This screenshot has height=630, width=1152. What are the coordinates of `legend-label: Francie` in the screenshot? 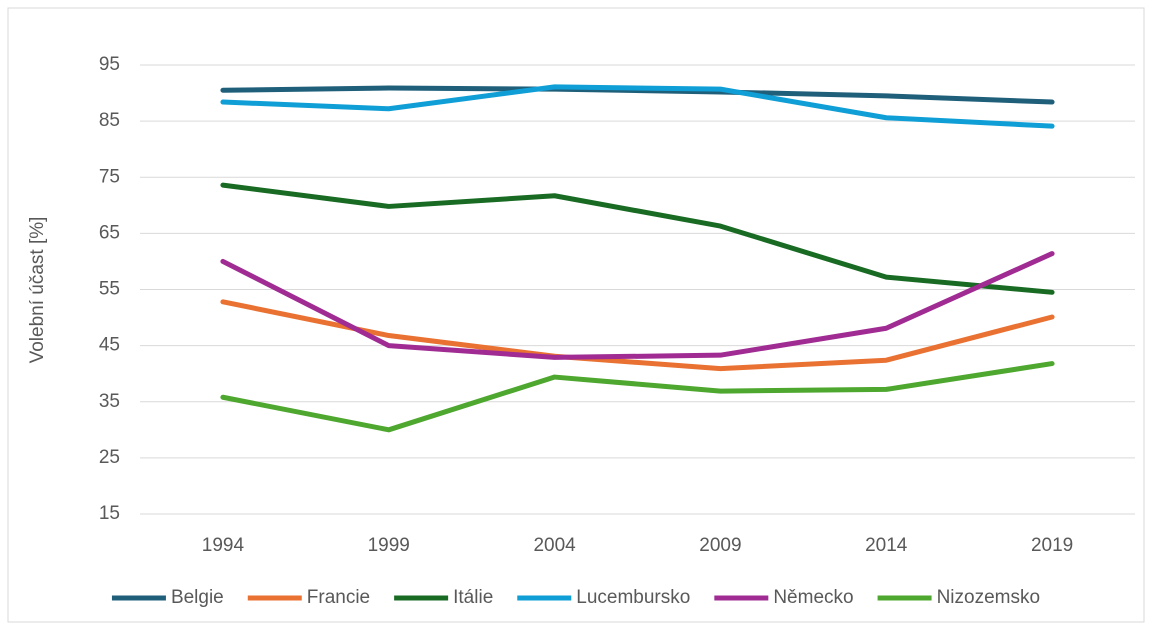 It's located at (338, 597).